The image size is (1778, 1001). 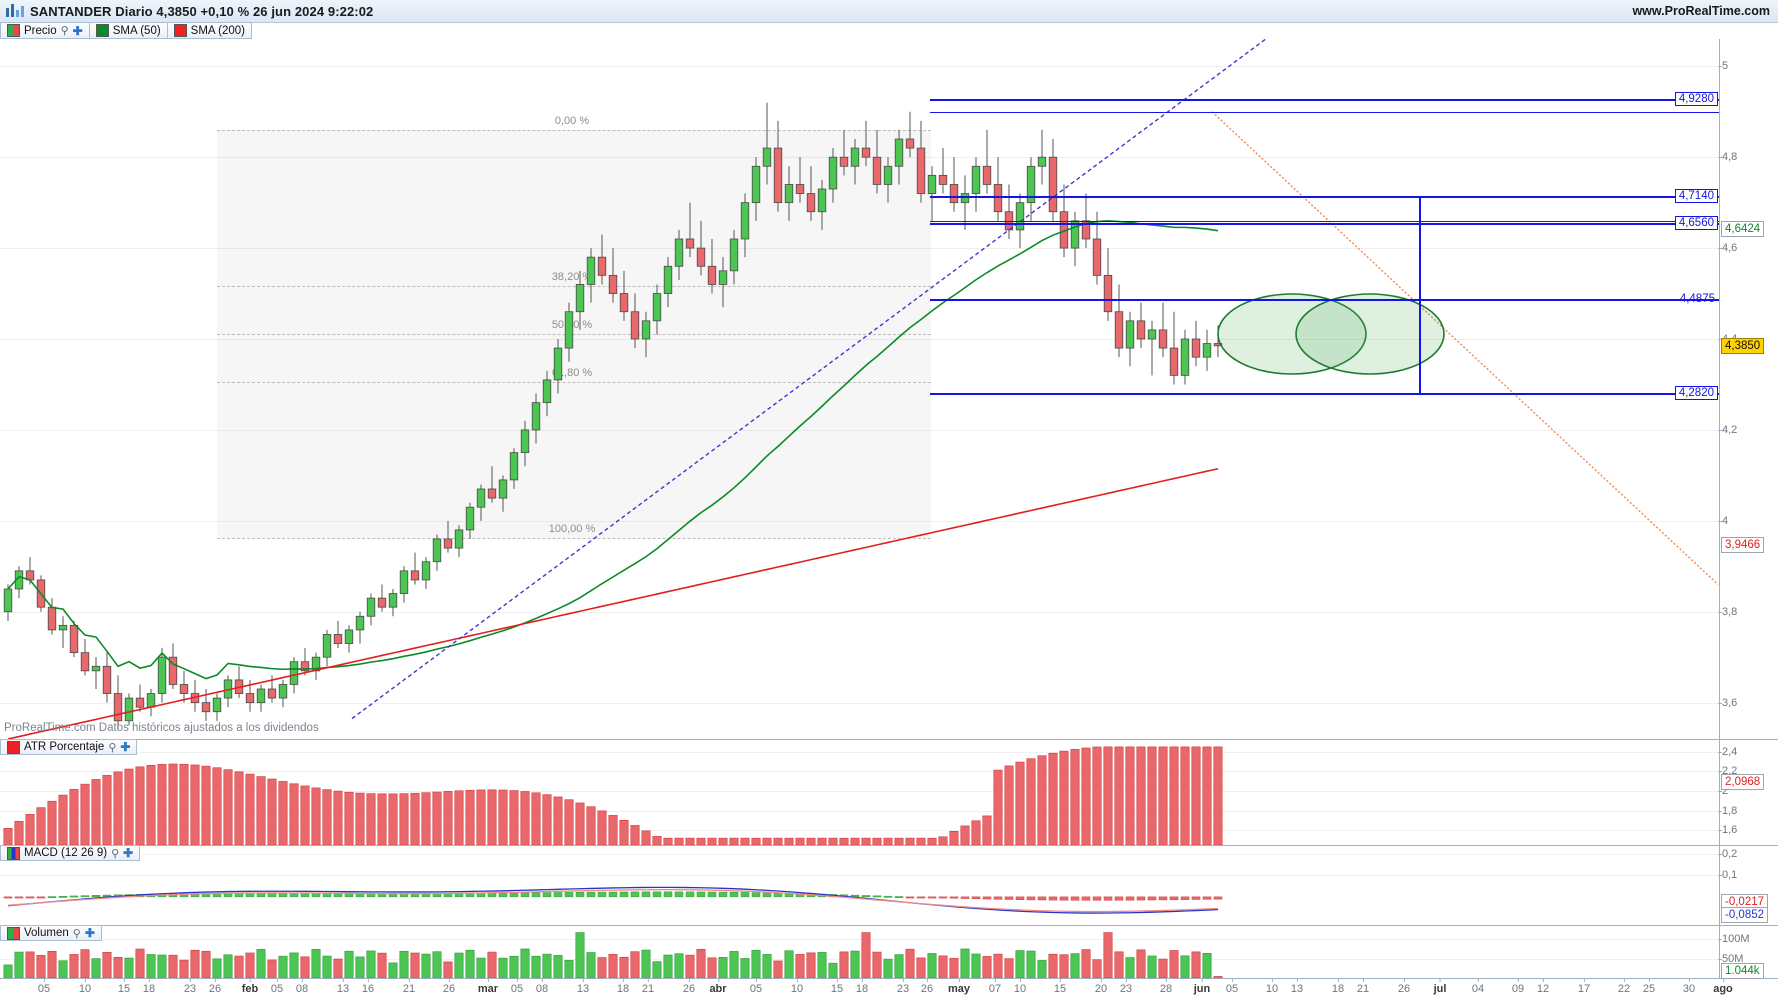 What do you see at coordinates (718, 986) in the screenshot?
I see `date-axis-month: abr` at bounding box center [718, 986].